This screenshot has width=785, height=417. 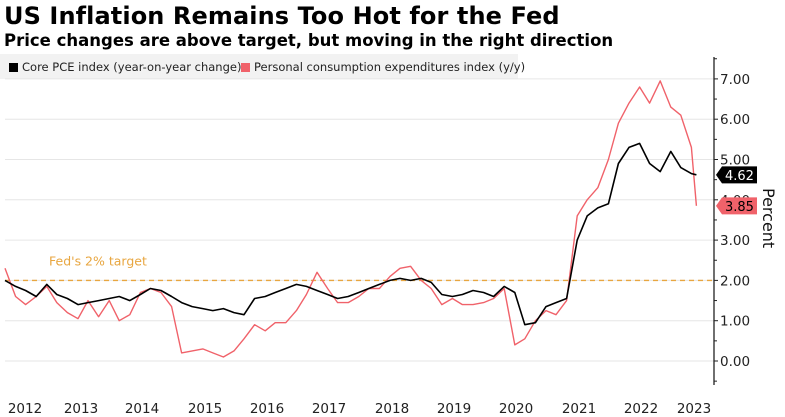 What do you see at coordinates (694, 409) in the screenshot?
I see `x-tick-label: 2023` at bounding box center [694, 409].